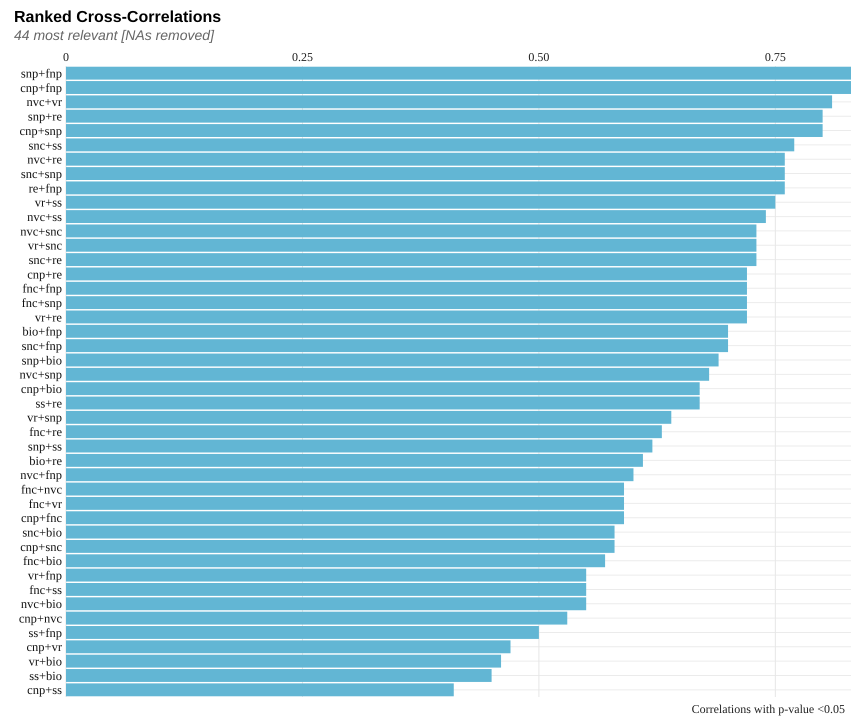 The height and width of the screenshot is (717, 851). Describe the element at coordinates (768, 709) in the screenshot. I see `text: Correlations with p-value <0.05` at that location.